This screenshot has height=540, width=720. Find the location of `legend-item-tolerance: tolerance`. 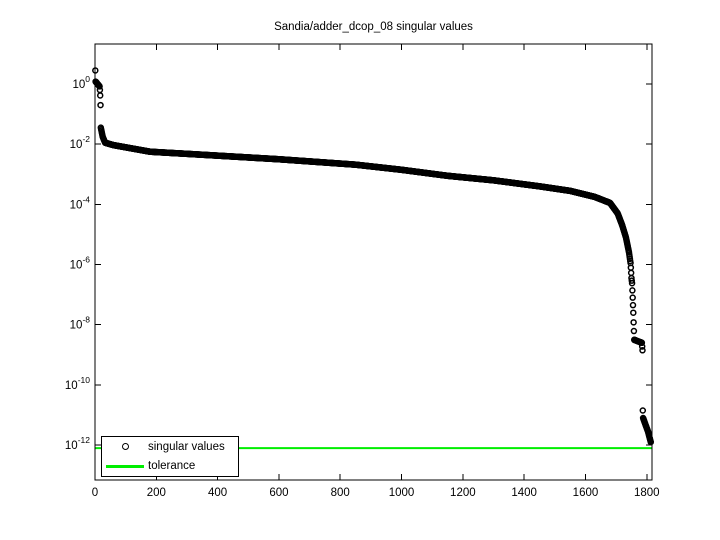

legend-item-tolerance: tolerance is located at coordinates (170, 466).